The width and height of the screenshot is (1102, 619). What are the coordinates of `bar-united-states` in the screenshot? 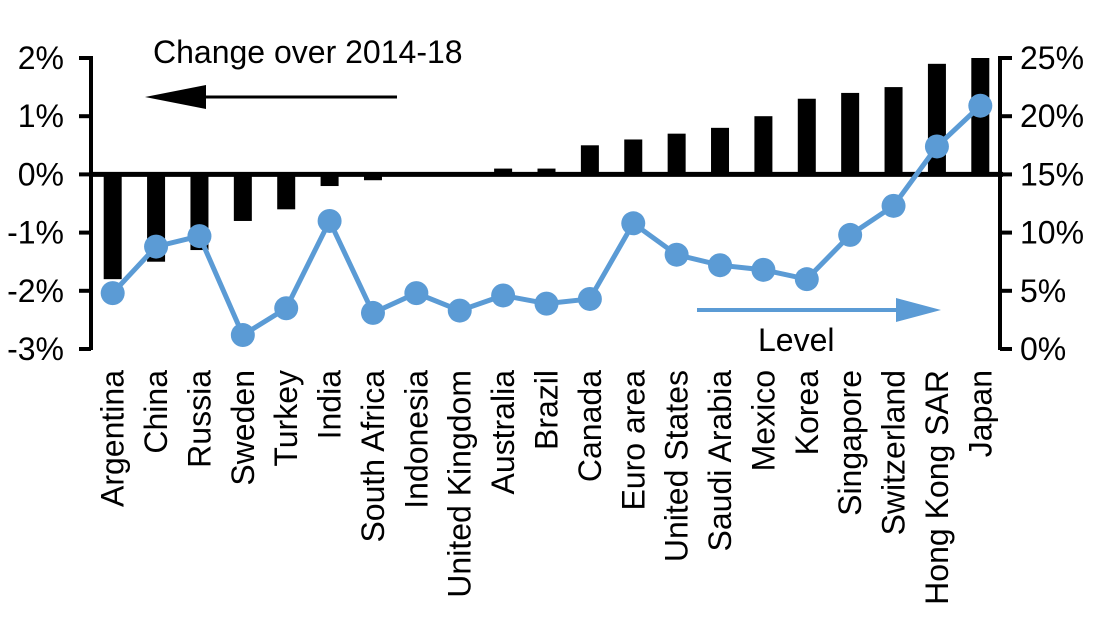 It's located at (676, 154).